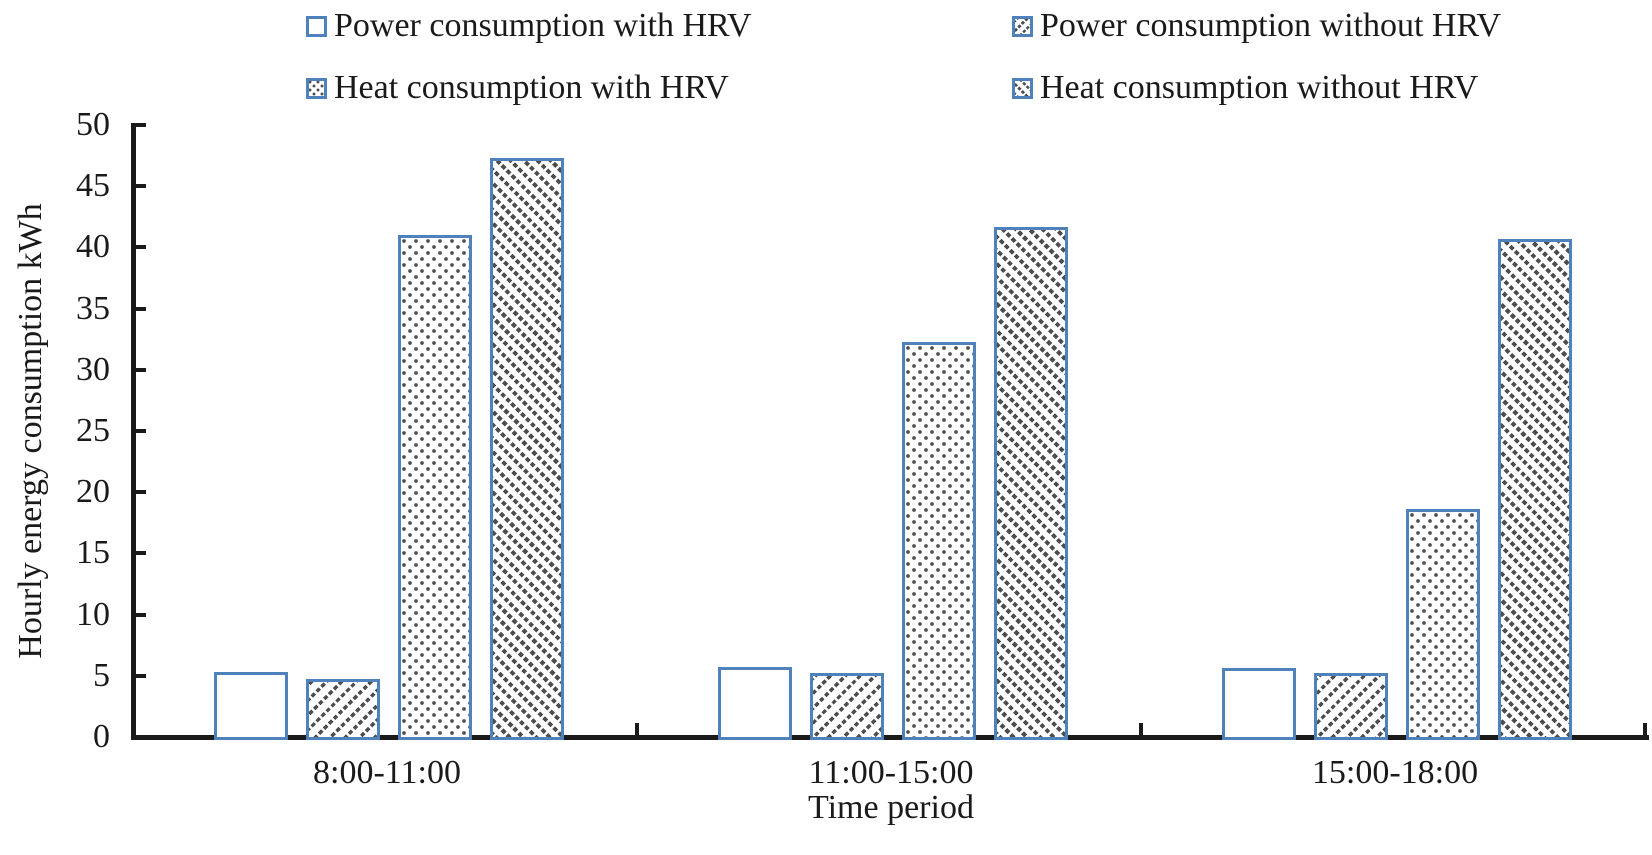 The height and width of the screenshot is (855, 1652). Describe the element at coordinates (101, 675) in the screenshot. I see `y-tick-label: 5` at that location.